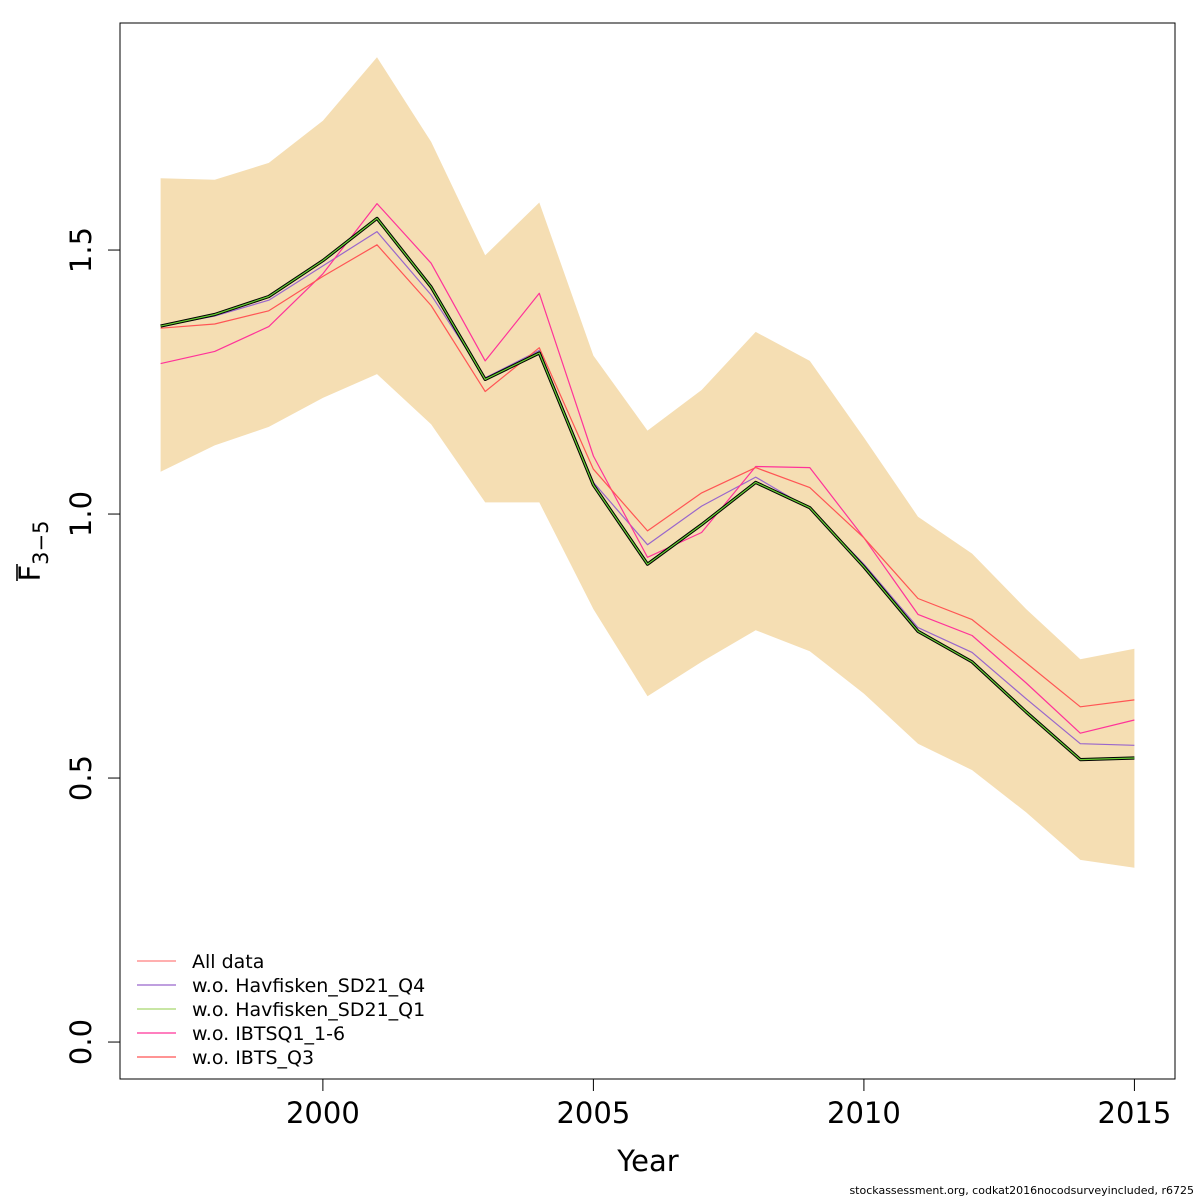 This screenshot has height=1200, width=1200. I want to click on legend-label-1: w.o. Havfisken_SD21_Q4, so click(308, 986).